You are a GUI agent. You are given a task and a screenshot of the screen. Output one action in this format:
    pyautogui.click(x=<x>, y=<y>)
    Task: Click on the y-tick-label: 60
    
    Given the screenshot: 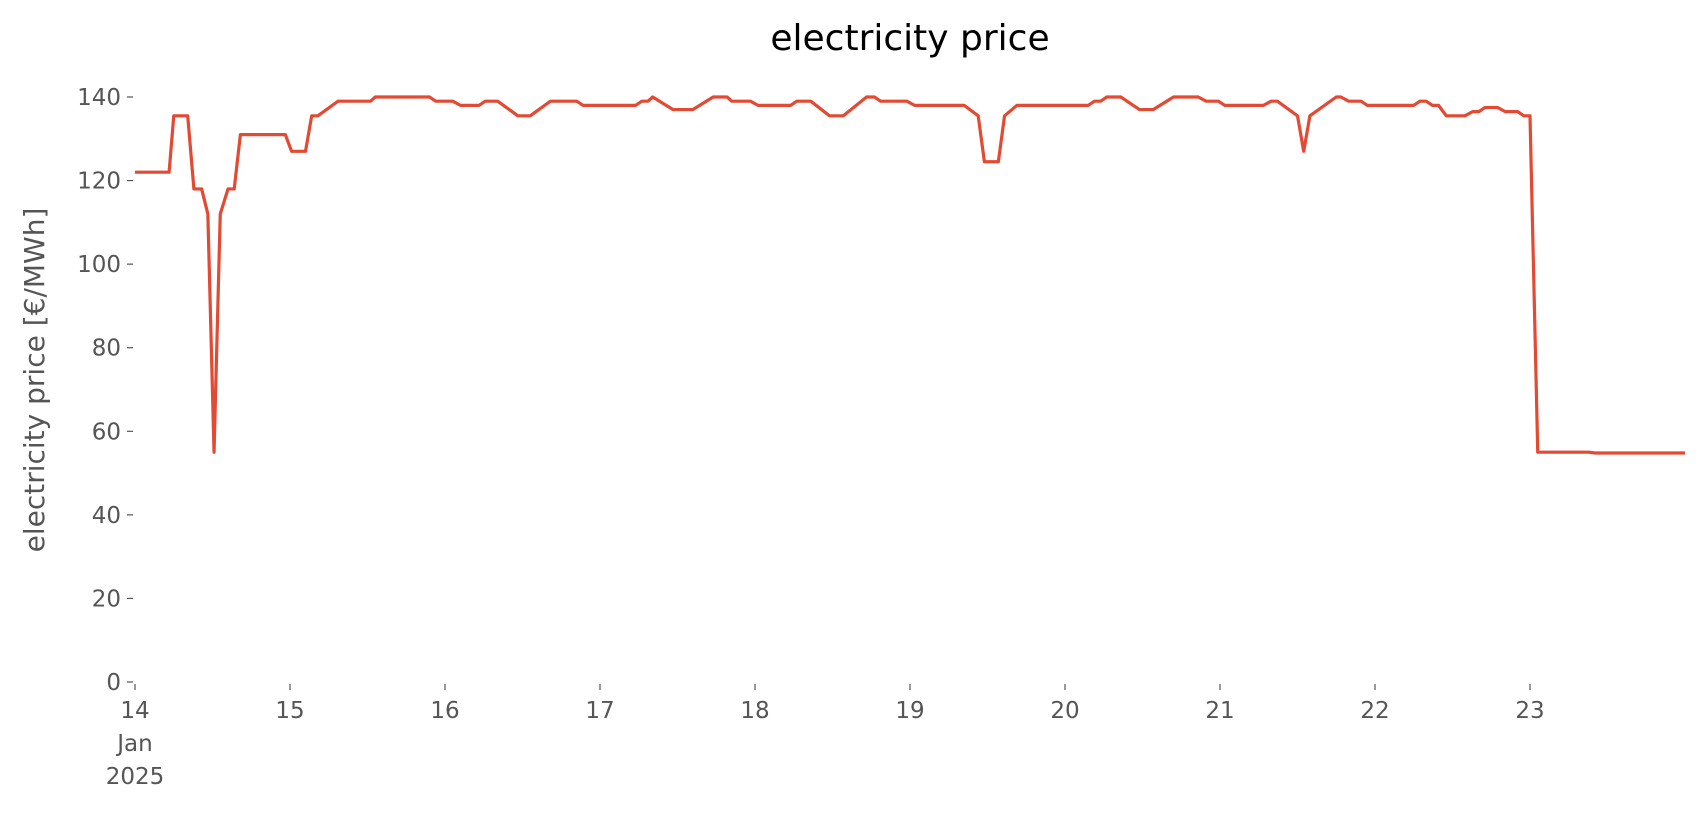 What is the action you would take?
    pyautogui.click(x=106, y=432)
    